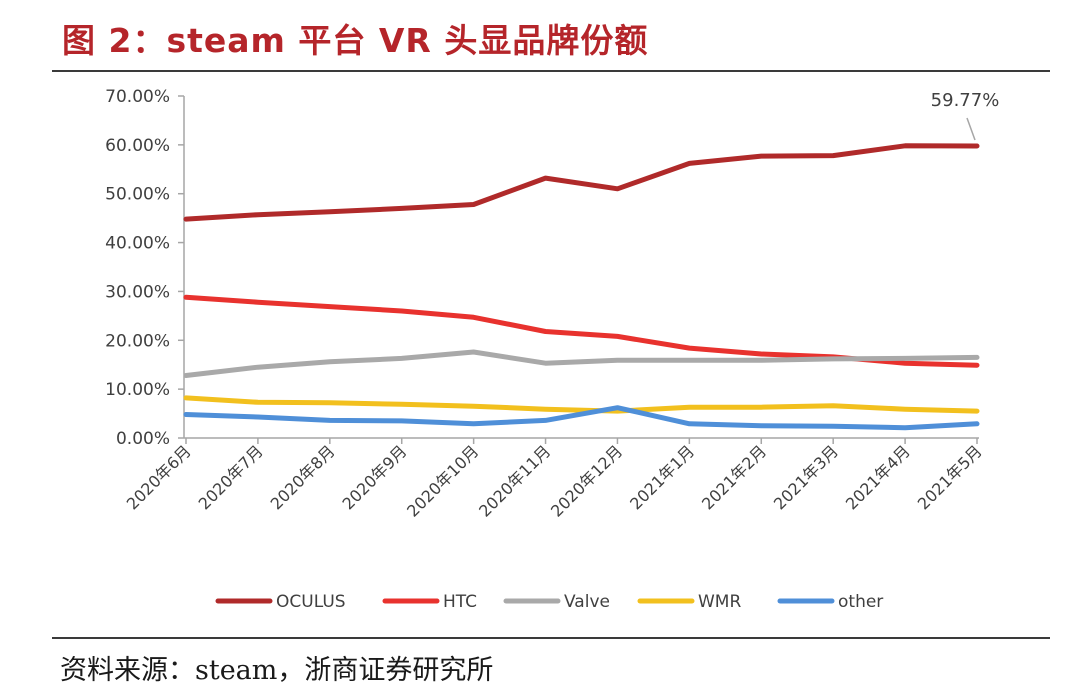  Describe the element at coordinates (587, 602) in the screenshot. I see `legend-label-valve: Valve` at that location.